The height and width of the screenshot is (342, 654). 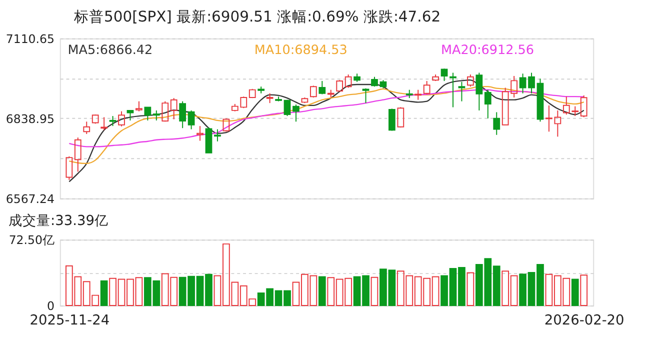 What do you see at coordinates (301, 50) in the screenshot?
I see `text: MA10:6894.53` at bounding box center [301, 50].